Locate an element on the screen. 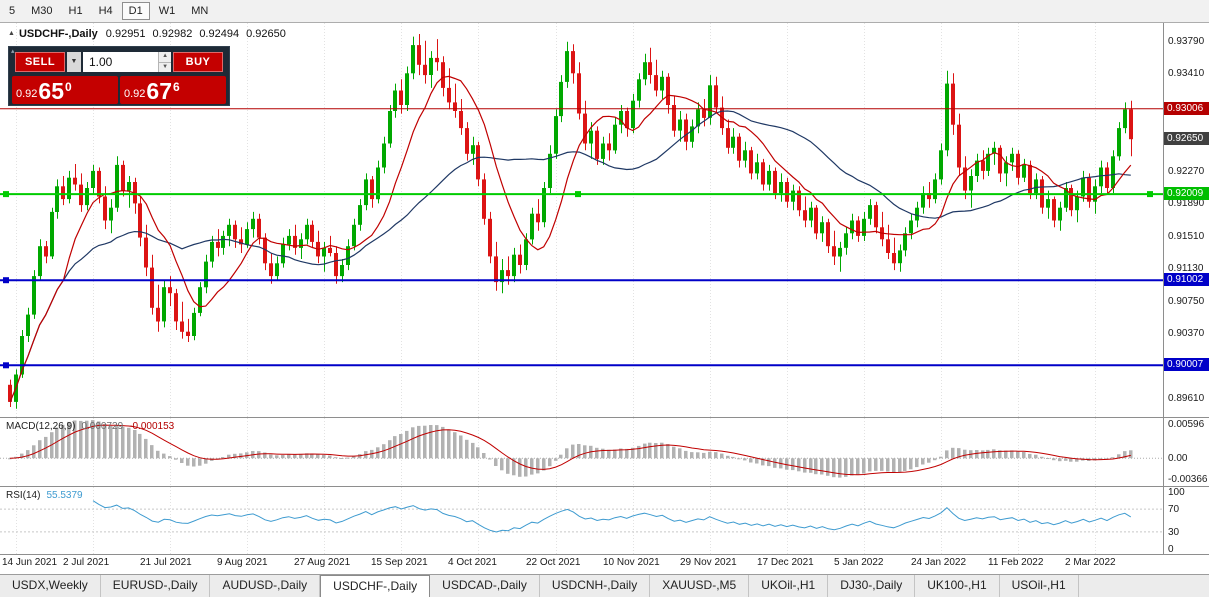 The image size is (1209, 597). chart-tab: USDX,Weekly is located at coordinates (50, 586).